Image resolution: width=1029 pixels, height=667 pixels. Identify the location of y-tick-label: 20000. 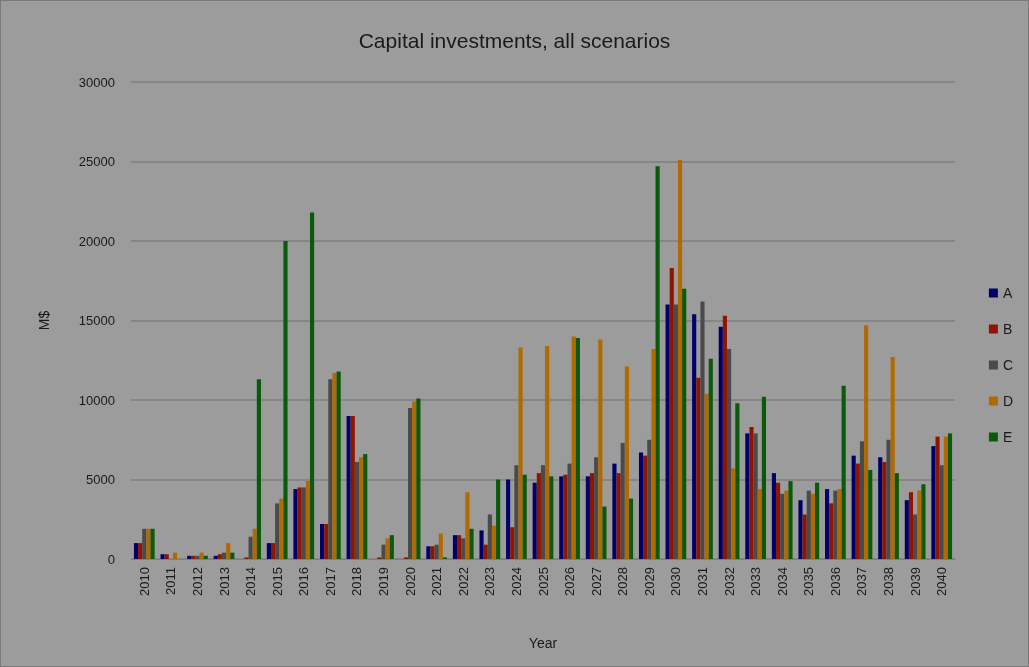
(96, 241).